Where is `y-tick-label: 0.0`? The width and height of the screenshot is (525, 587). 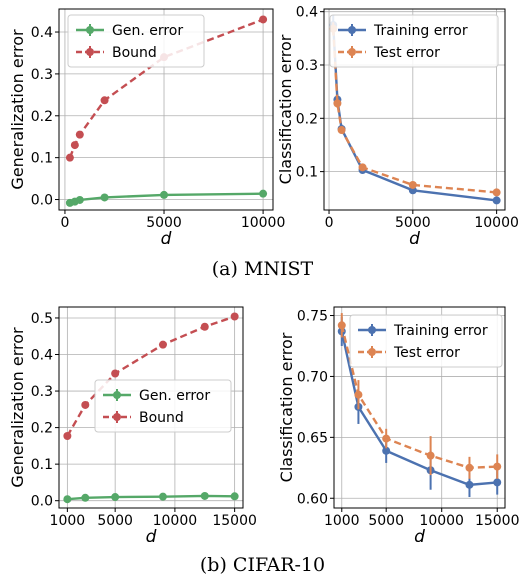
y-tick-label: 0.0 is located at coordinates (42, 502).